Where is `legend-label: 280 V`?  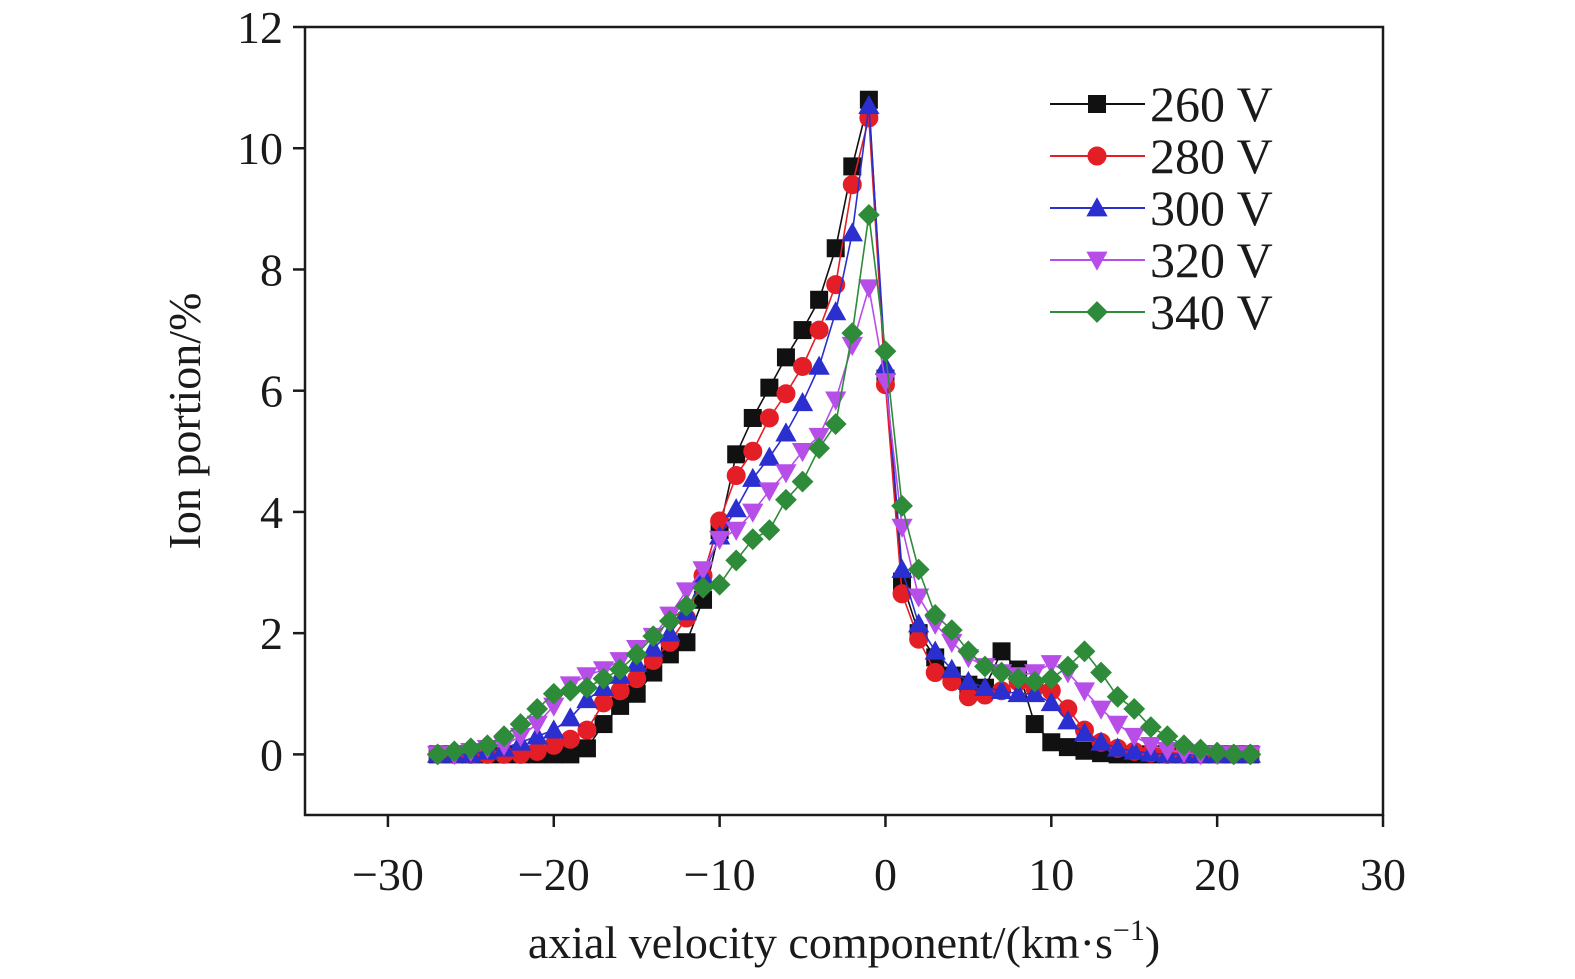
legend-label: 280 V is located at coordinates (1211, 156).